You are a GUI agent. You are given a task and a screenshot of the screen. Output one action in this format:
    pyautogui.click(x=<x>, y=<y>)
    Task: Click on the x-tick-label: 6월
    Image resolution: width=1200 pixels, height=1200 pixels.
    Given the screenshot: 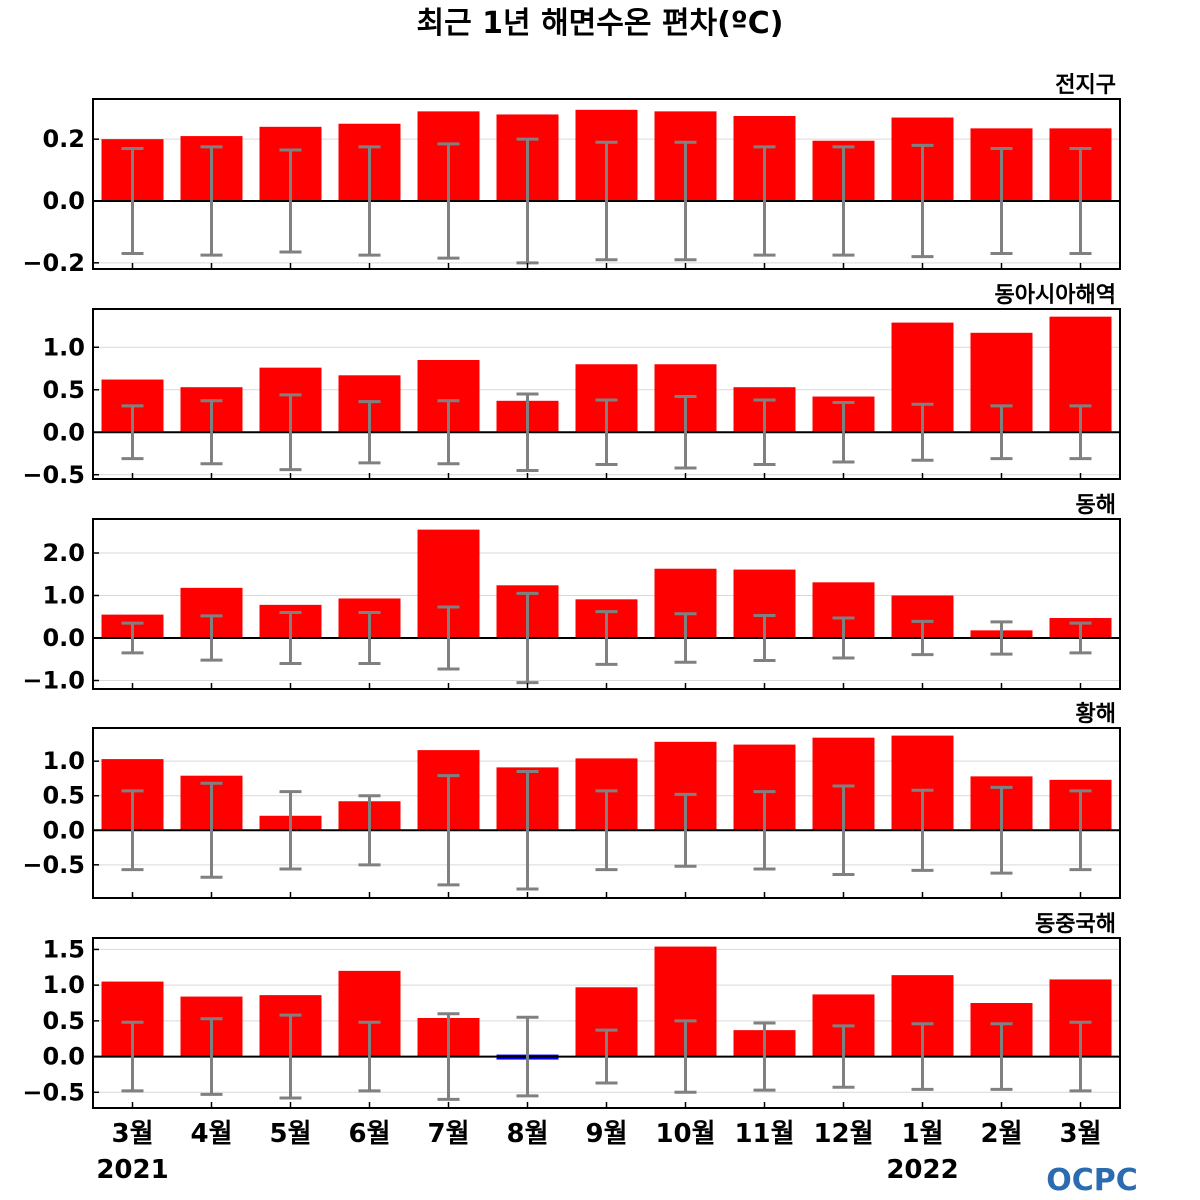 What is the action you would take?
    pyautogui.click(x=369, y=1134)
    